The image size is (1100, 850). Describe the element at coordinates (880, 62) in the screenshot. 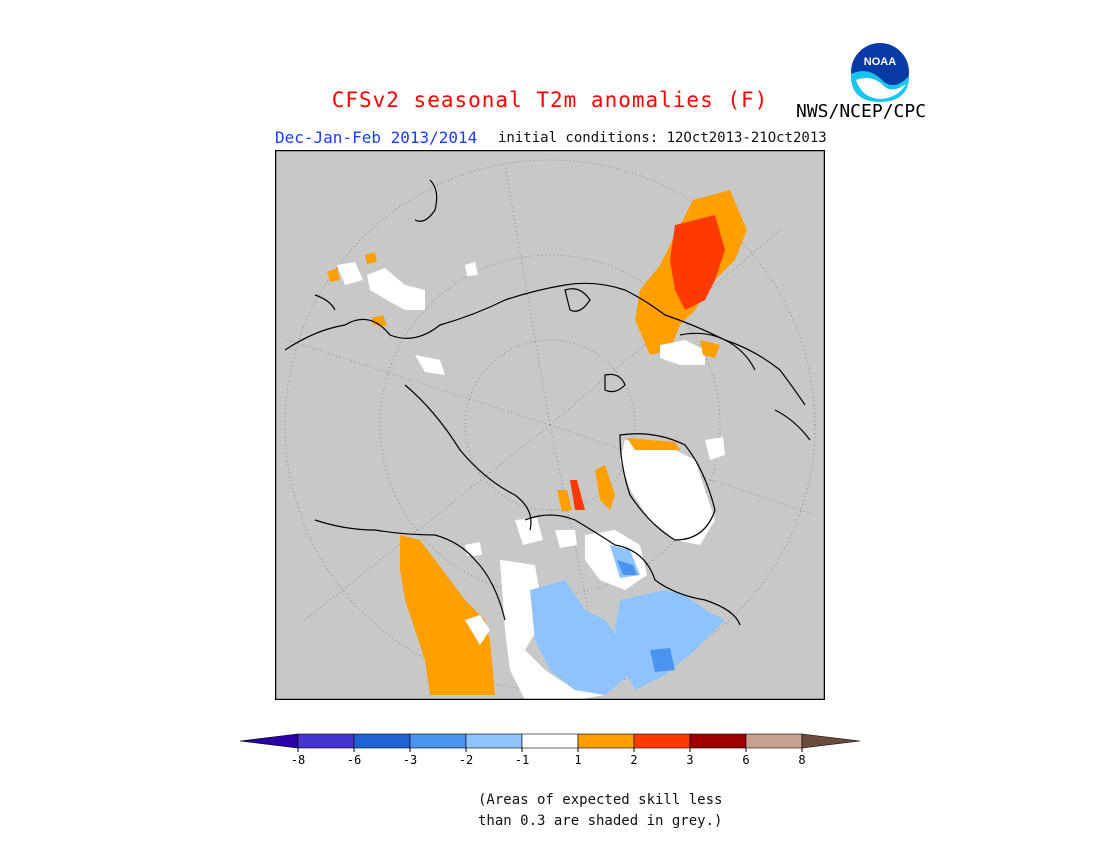

I see `svg-text: NOAA` at that location.